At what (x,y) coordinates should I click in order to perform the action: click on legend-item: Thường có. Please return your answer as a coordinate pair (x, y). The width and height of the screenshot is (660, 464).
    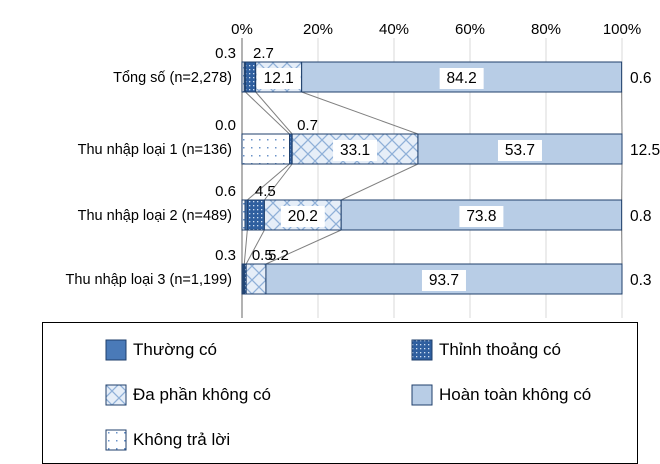
    Looking at the image, I should click on (161, 350).